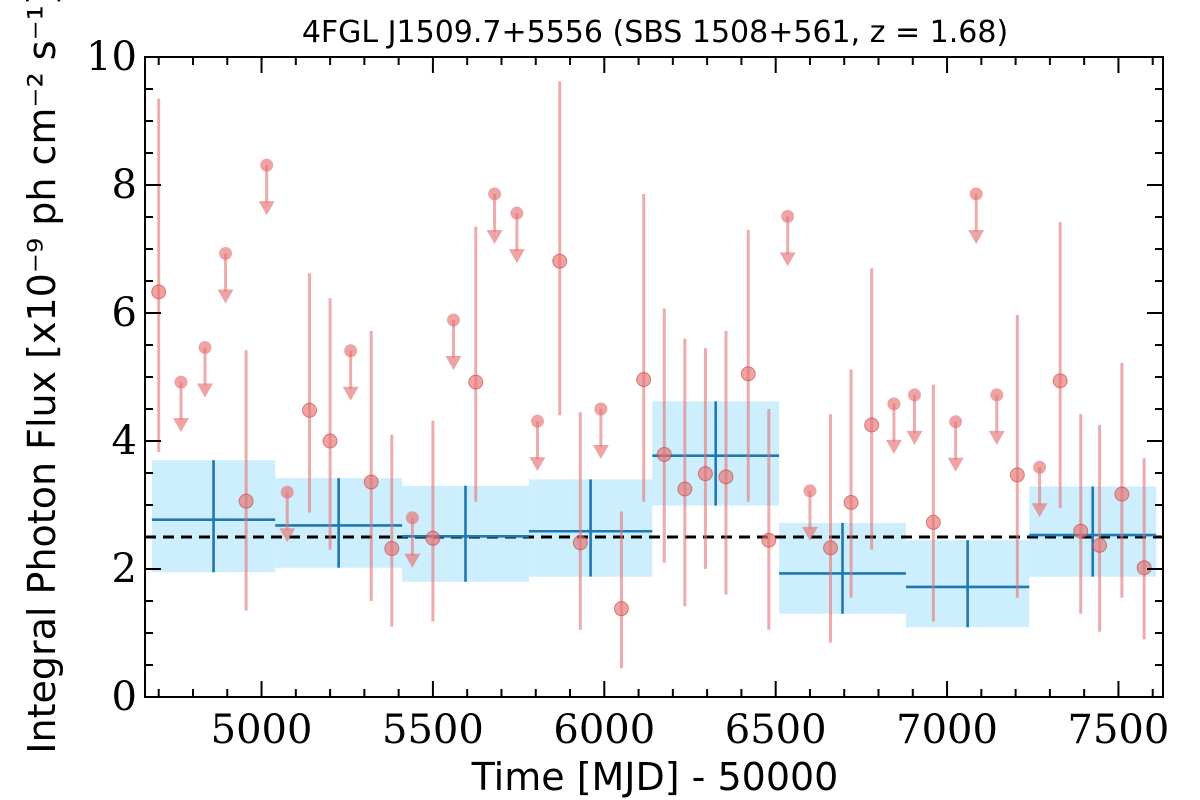  I want to click on x-tick-label: 6000, so click(604, 730).